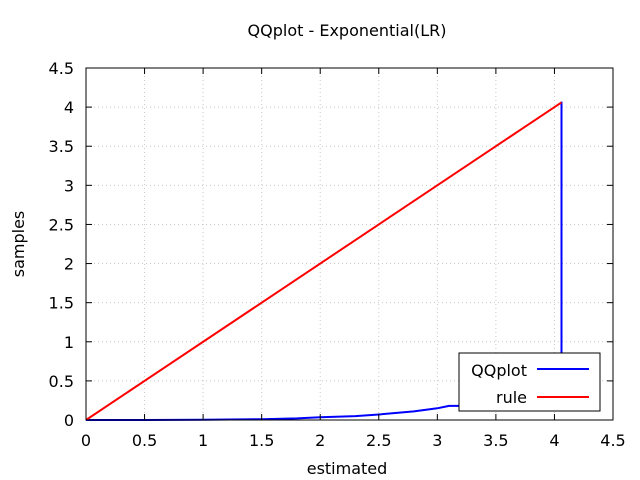 Image resolution: width=640 pixels, height=480 pixels. Describe the element at coordinates (69, 185) in the screenshot. I see `y-tick-label: 3` at that location.